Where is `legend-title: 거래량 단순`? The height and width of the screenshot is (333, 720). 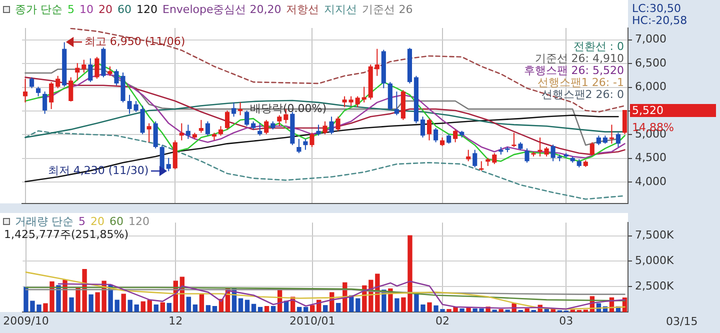 legend-title: 거래량 단순 is located at coordinates (44, 221).